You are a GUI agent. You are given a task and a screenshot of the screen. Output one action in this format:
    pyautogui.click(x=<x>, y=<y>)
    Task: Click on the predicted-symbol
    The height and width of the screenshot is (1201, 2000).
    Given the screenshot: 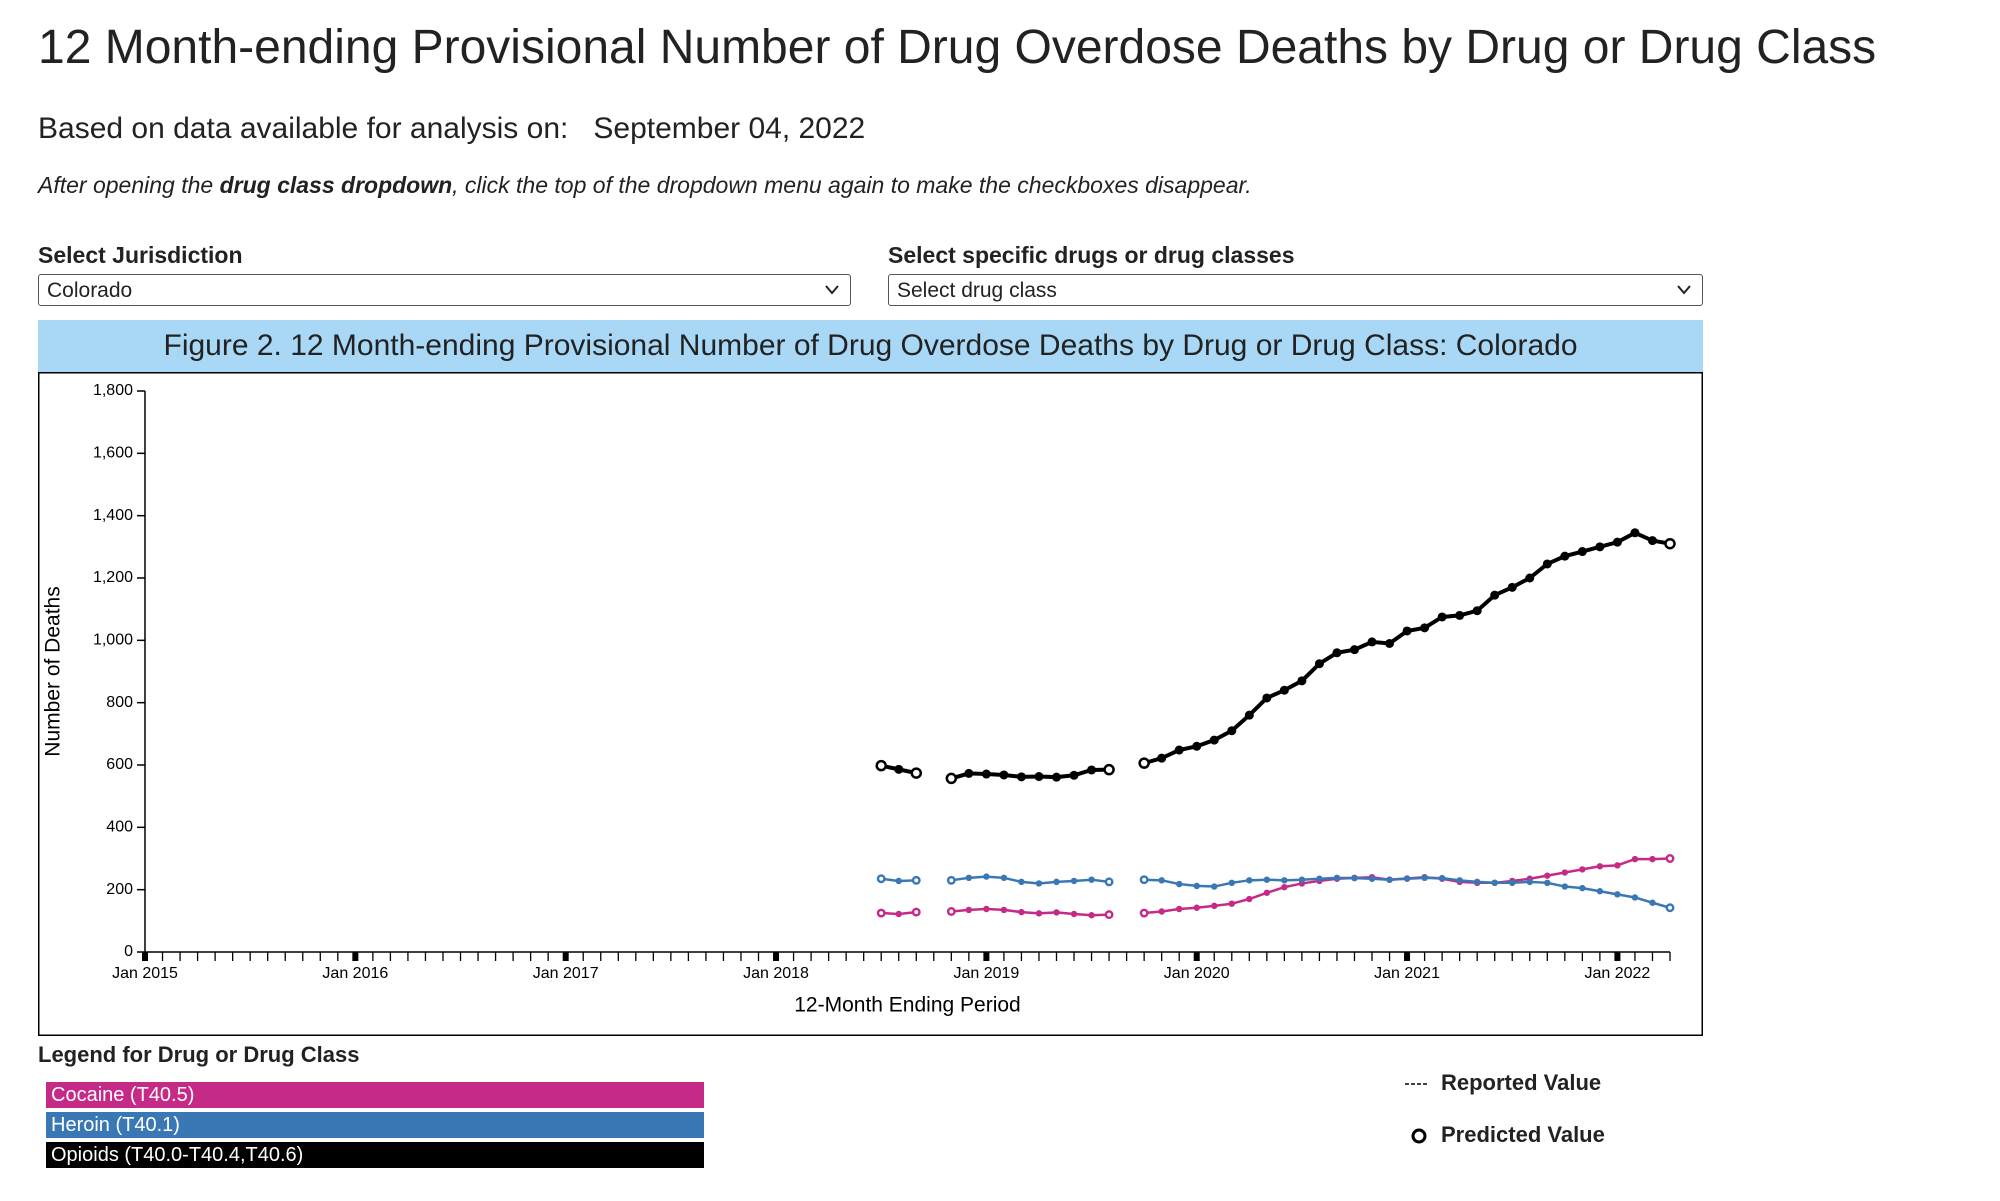 What is the action you would take?
    pyautogui.click(x=1419, y=1136)
    